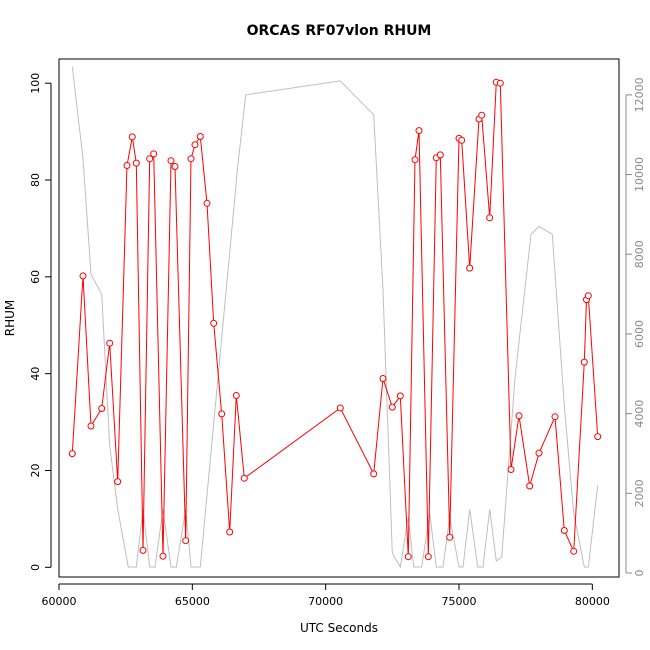 The image size is (650, 650). I want to click on x-tick-label: 65000, so click(192, 601).